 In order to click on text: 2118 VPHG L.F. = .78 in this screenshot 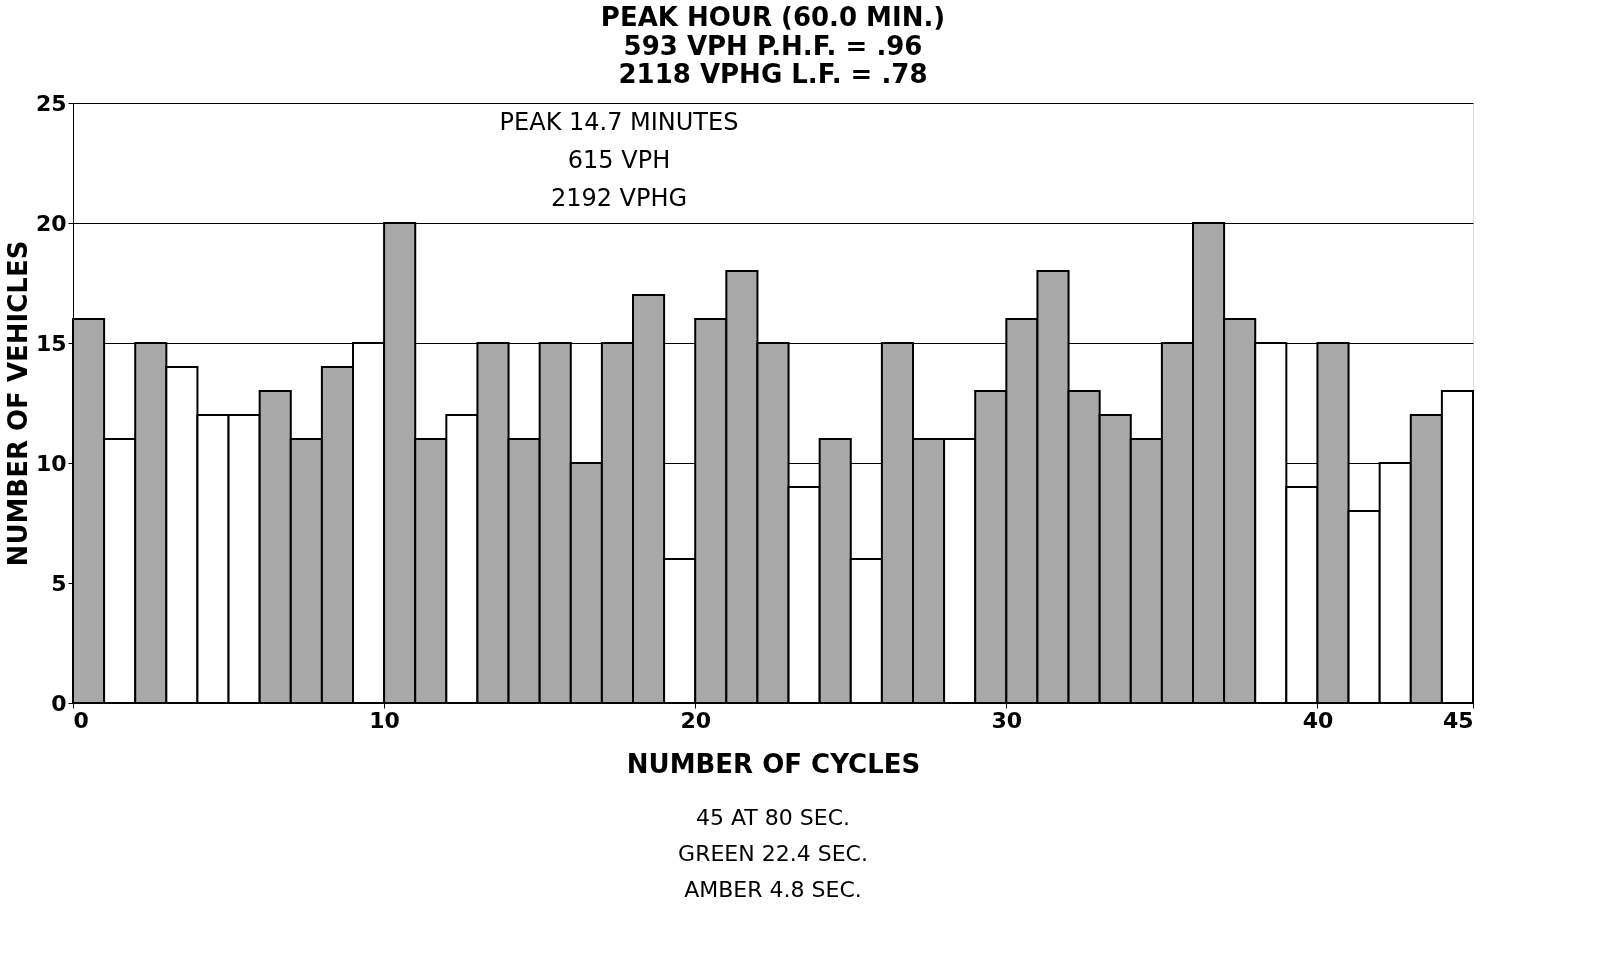, I will do `click(773, 74)`.